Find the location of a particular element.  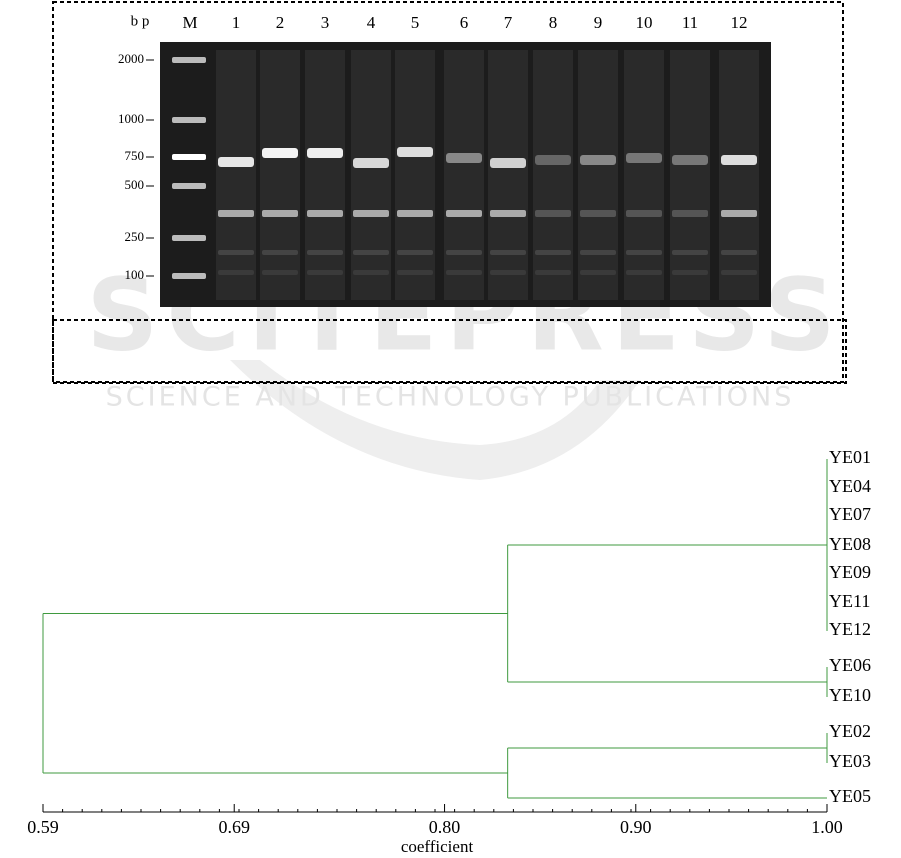

dashed-box is located at coordinates (449, 351).